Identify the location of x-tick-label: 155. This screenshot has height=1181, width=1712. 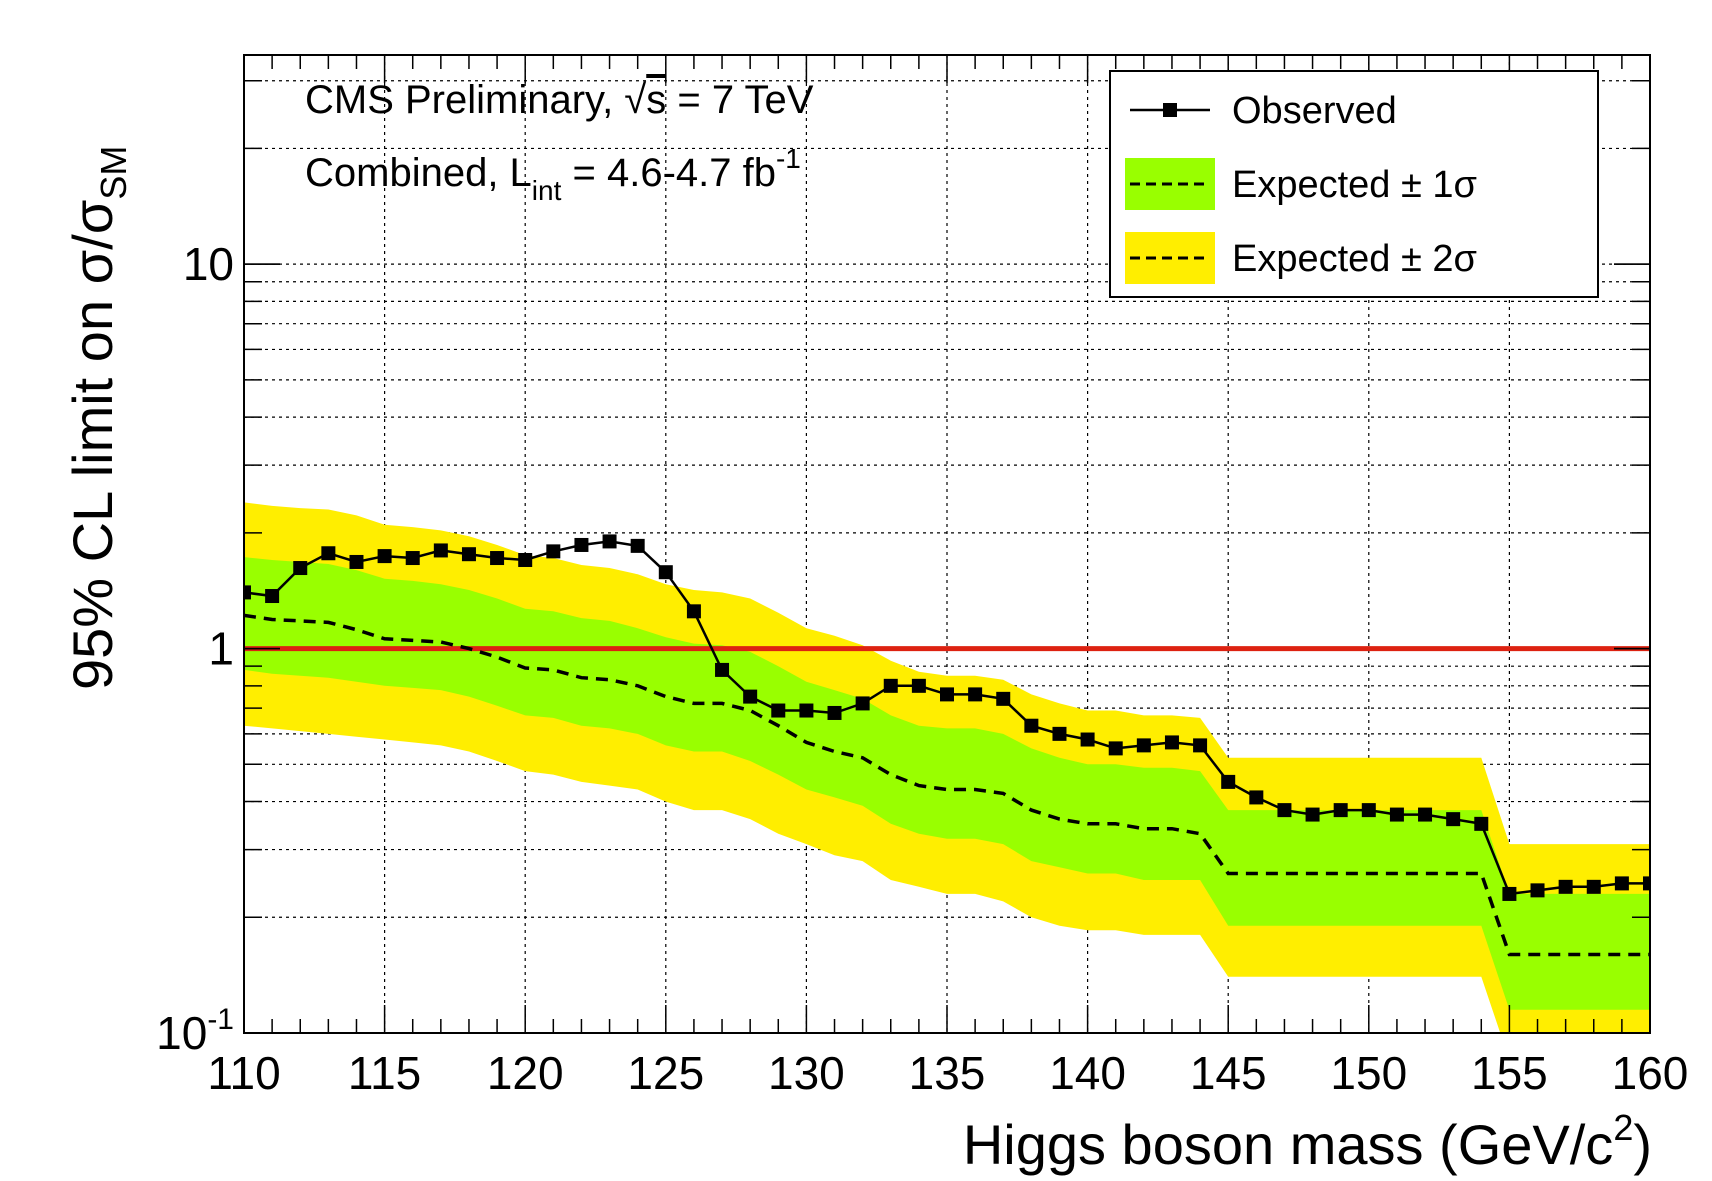
(1509, 1073).